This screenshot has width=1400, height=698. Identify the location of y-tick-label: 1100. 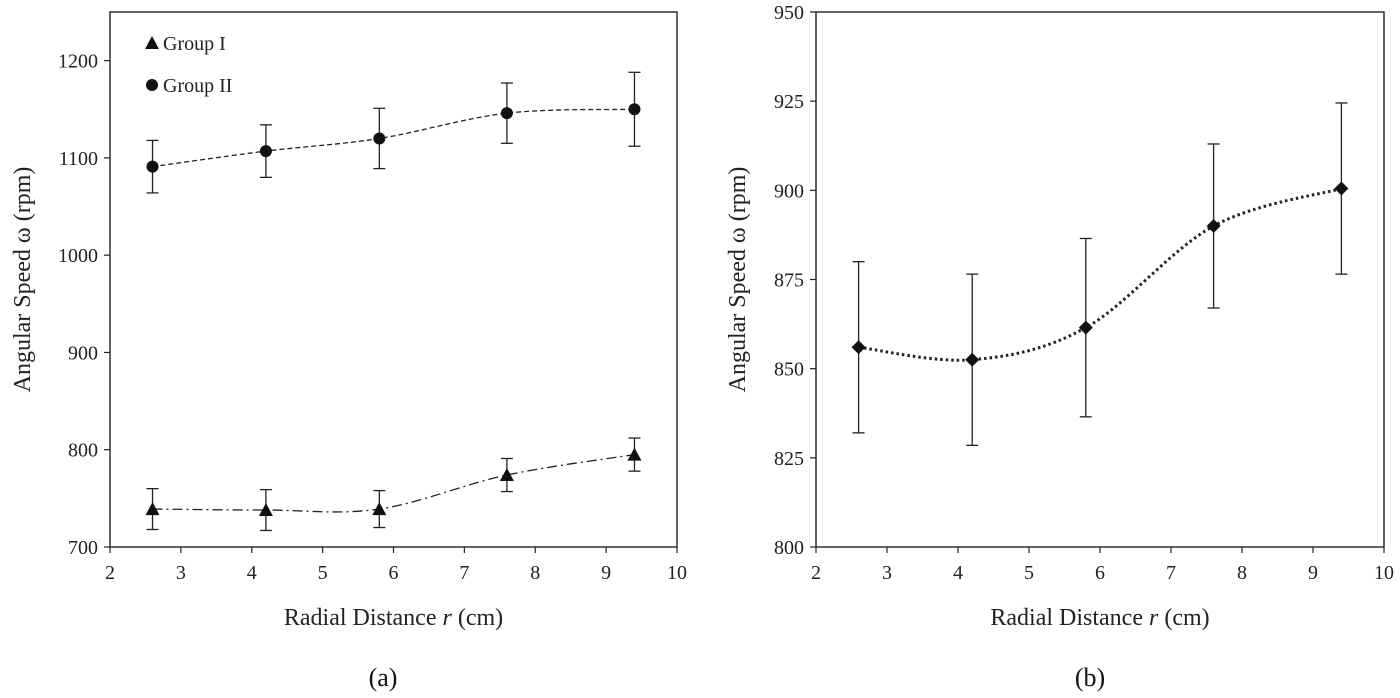
(78, 159).